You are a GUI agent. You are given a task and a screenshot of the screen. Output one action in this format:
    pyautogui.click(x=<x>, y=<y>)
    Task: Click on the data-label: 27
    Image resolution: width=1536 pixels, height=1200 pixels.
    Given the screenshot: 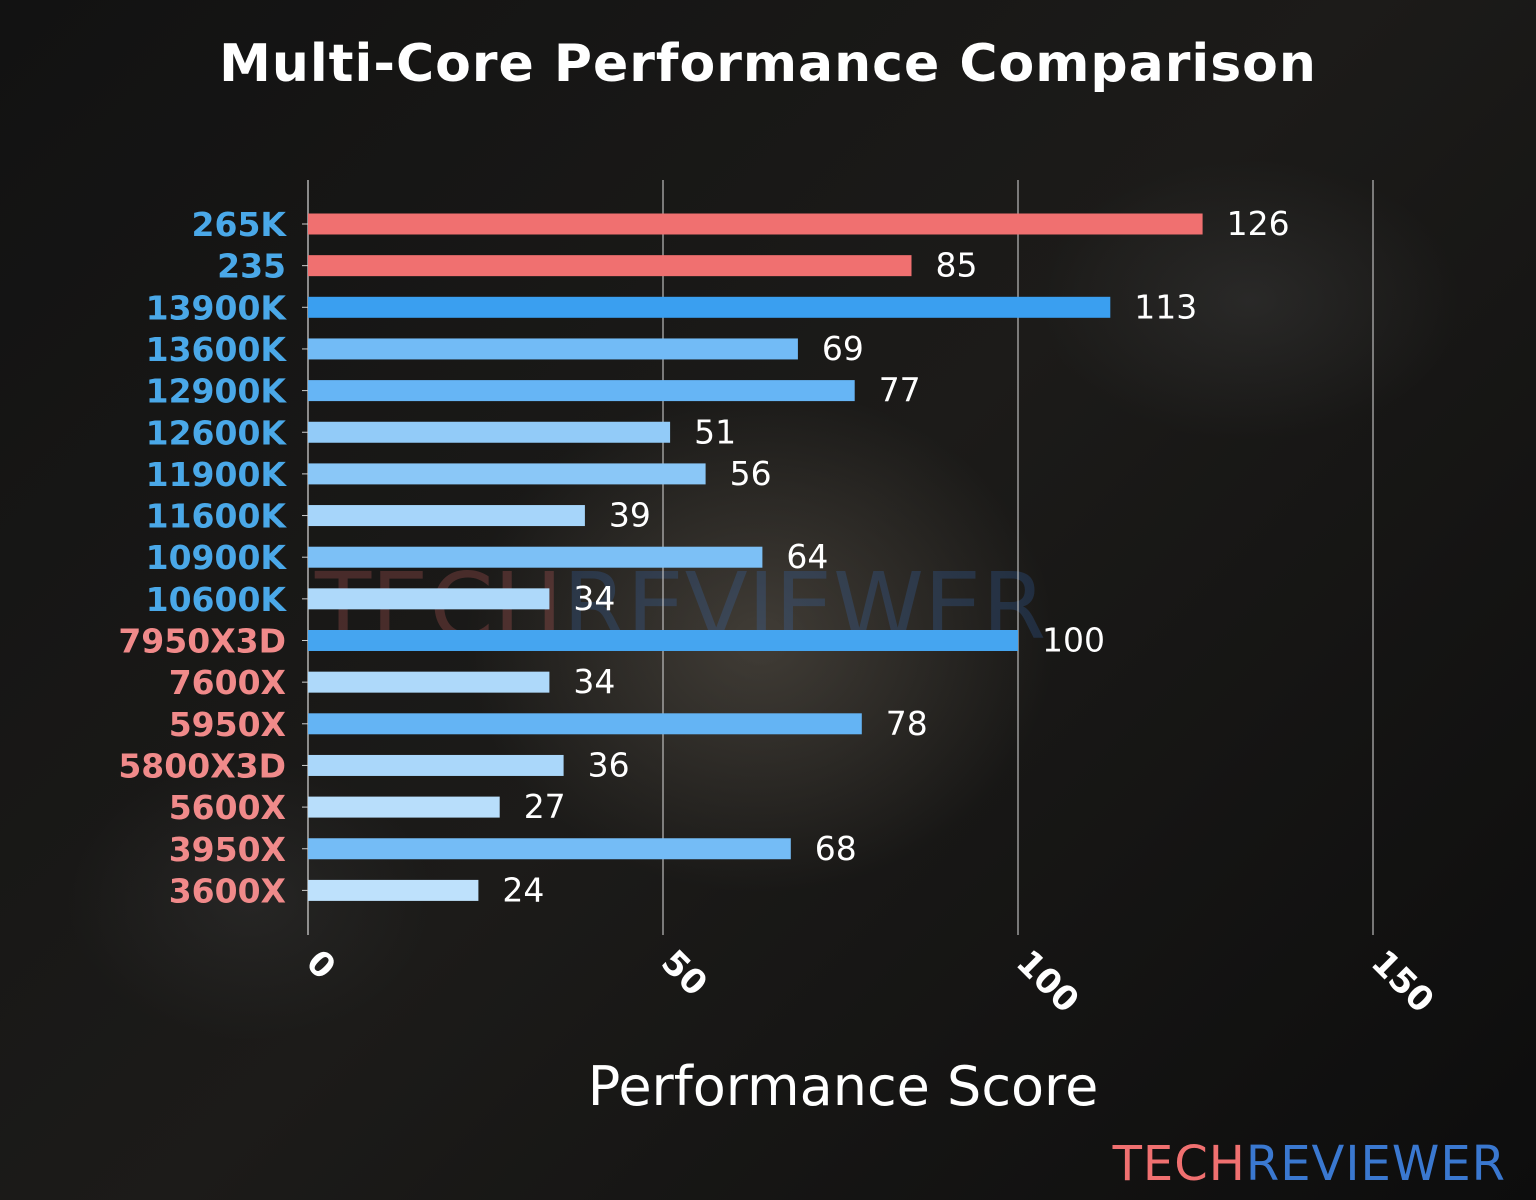 What is the action you would take?
    pyautogui.click(x=545, y=806)
    